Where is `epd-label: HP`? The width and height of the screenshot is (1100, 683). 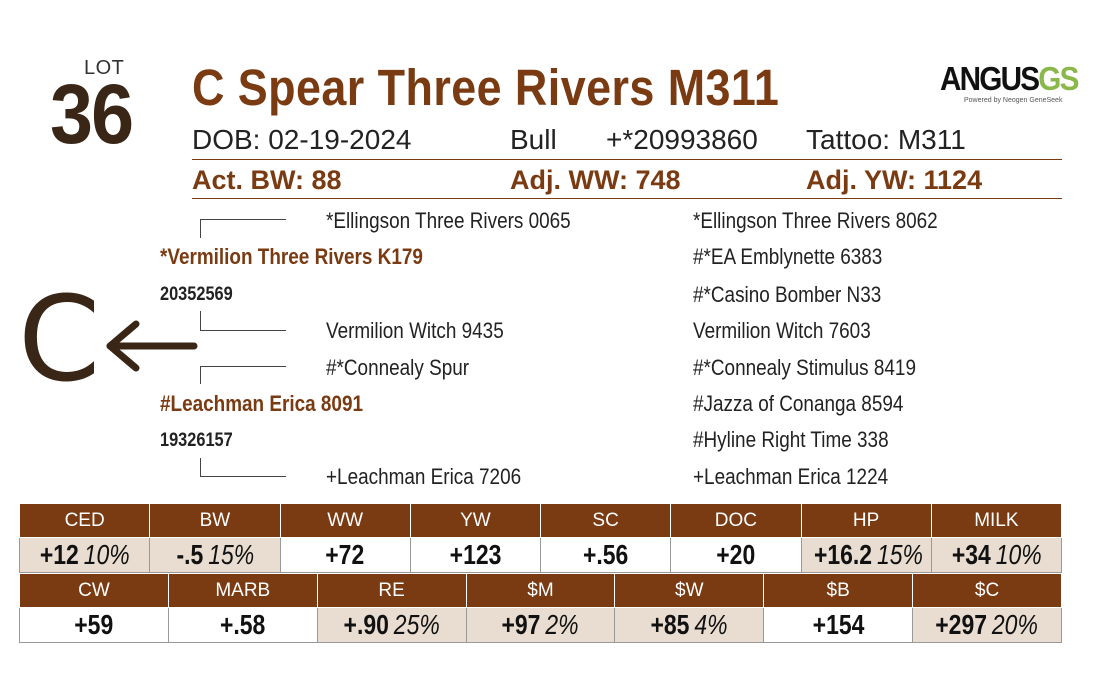
epd-label: HP is located at coordinates (866, 520).